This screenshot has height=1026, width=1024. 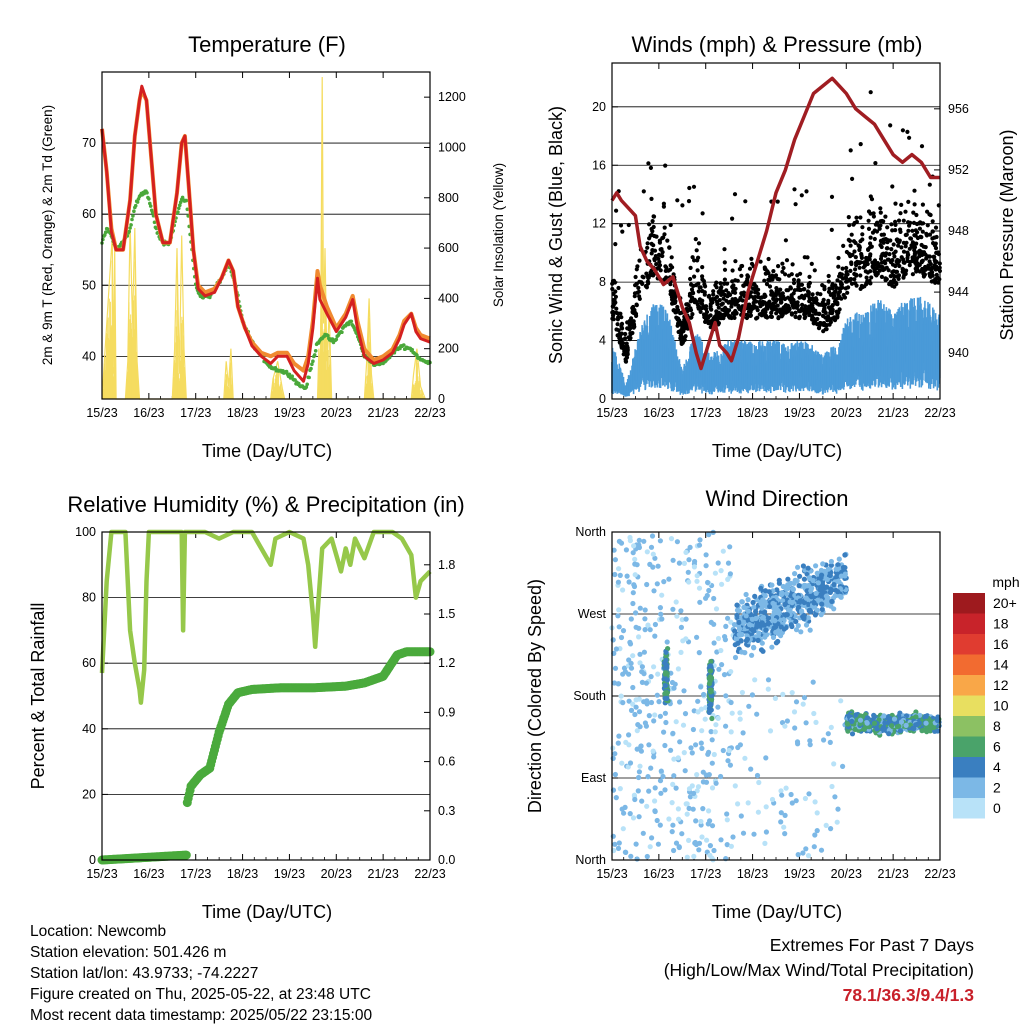 What do you see at coordinates (1007, 234) in the screenshot?
I see `winds-y2label: Station Pressure (Maroon)` at bounding box center [1007, 234].